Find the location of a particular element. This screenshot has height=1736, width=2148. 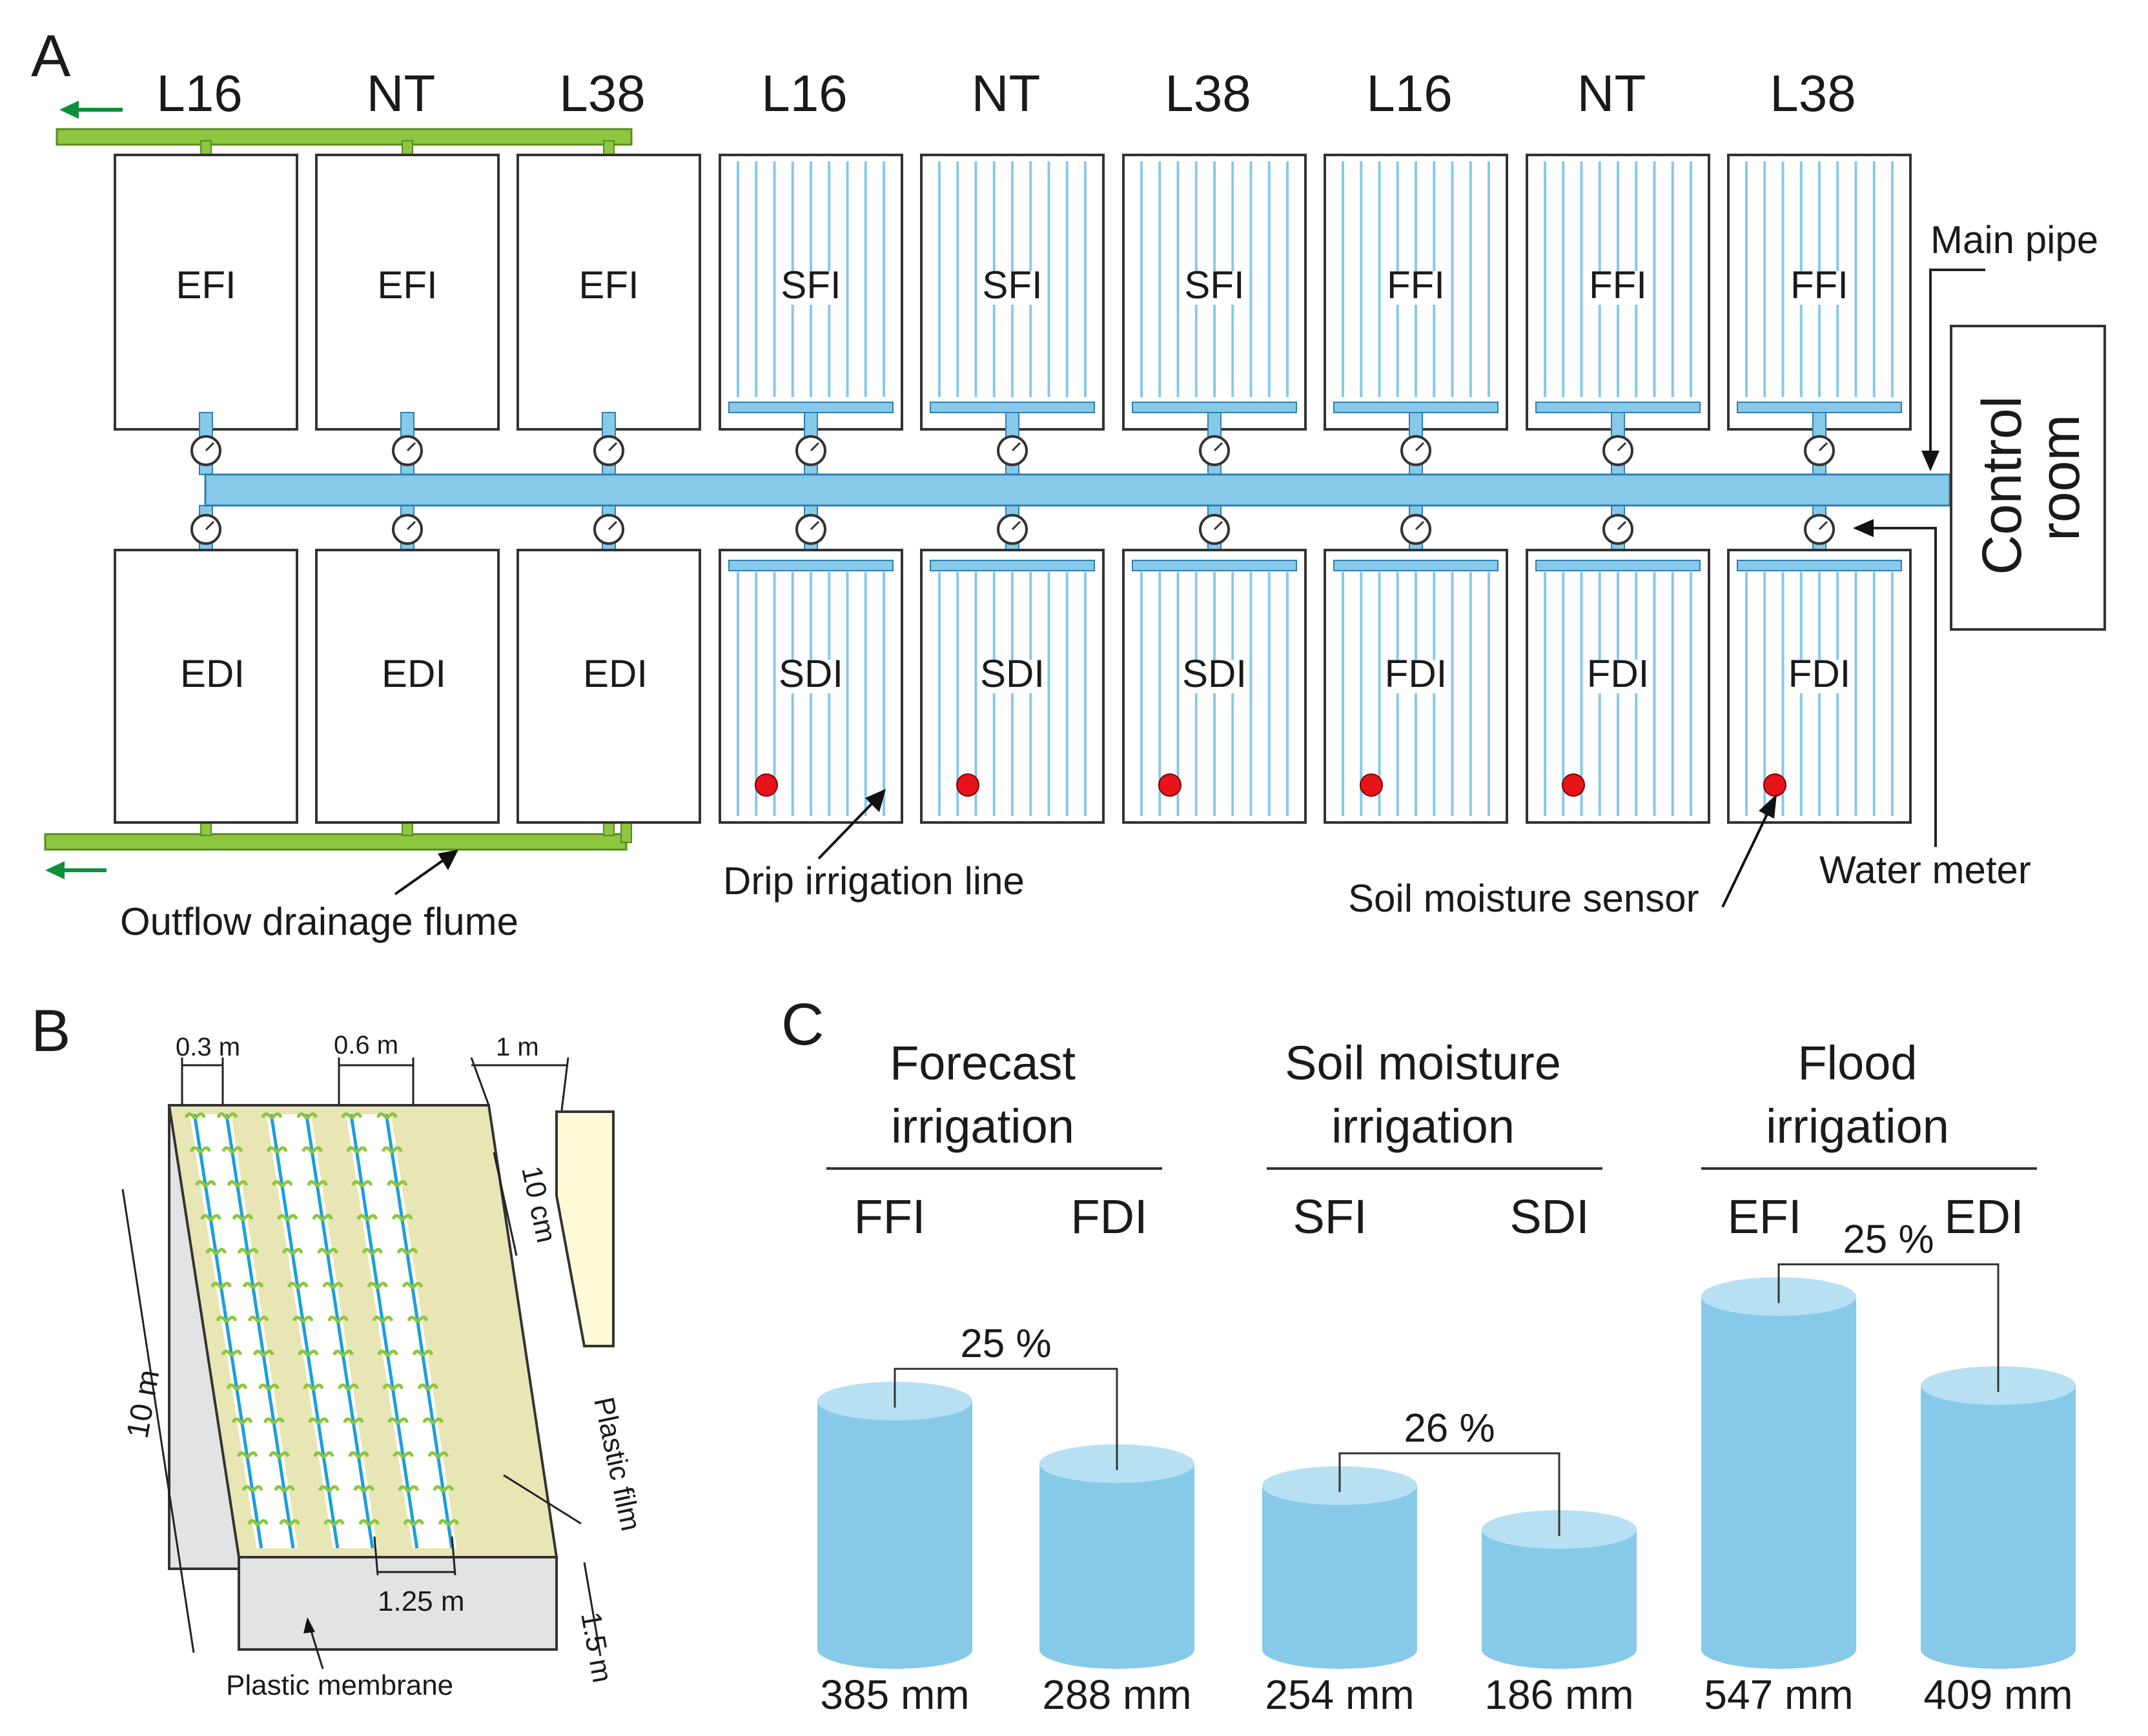

control-room-word-2: room is located at coordinates (2060, 477).